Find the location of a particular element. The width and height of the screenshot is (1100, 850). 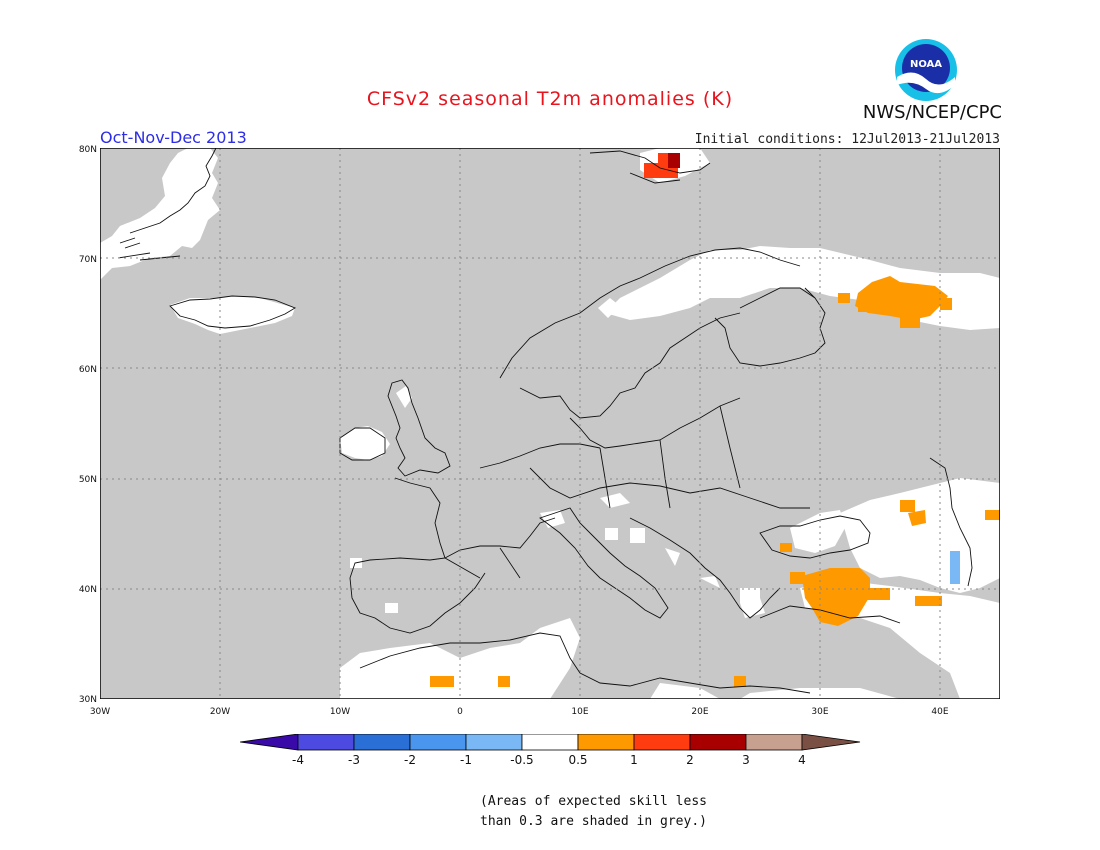

colorbar-label: -2 is located at coordinates (410, 760).